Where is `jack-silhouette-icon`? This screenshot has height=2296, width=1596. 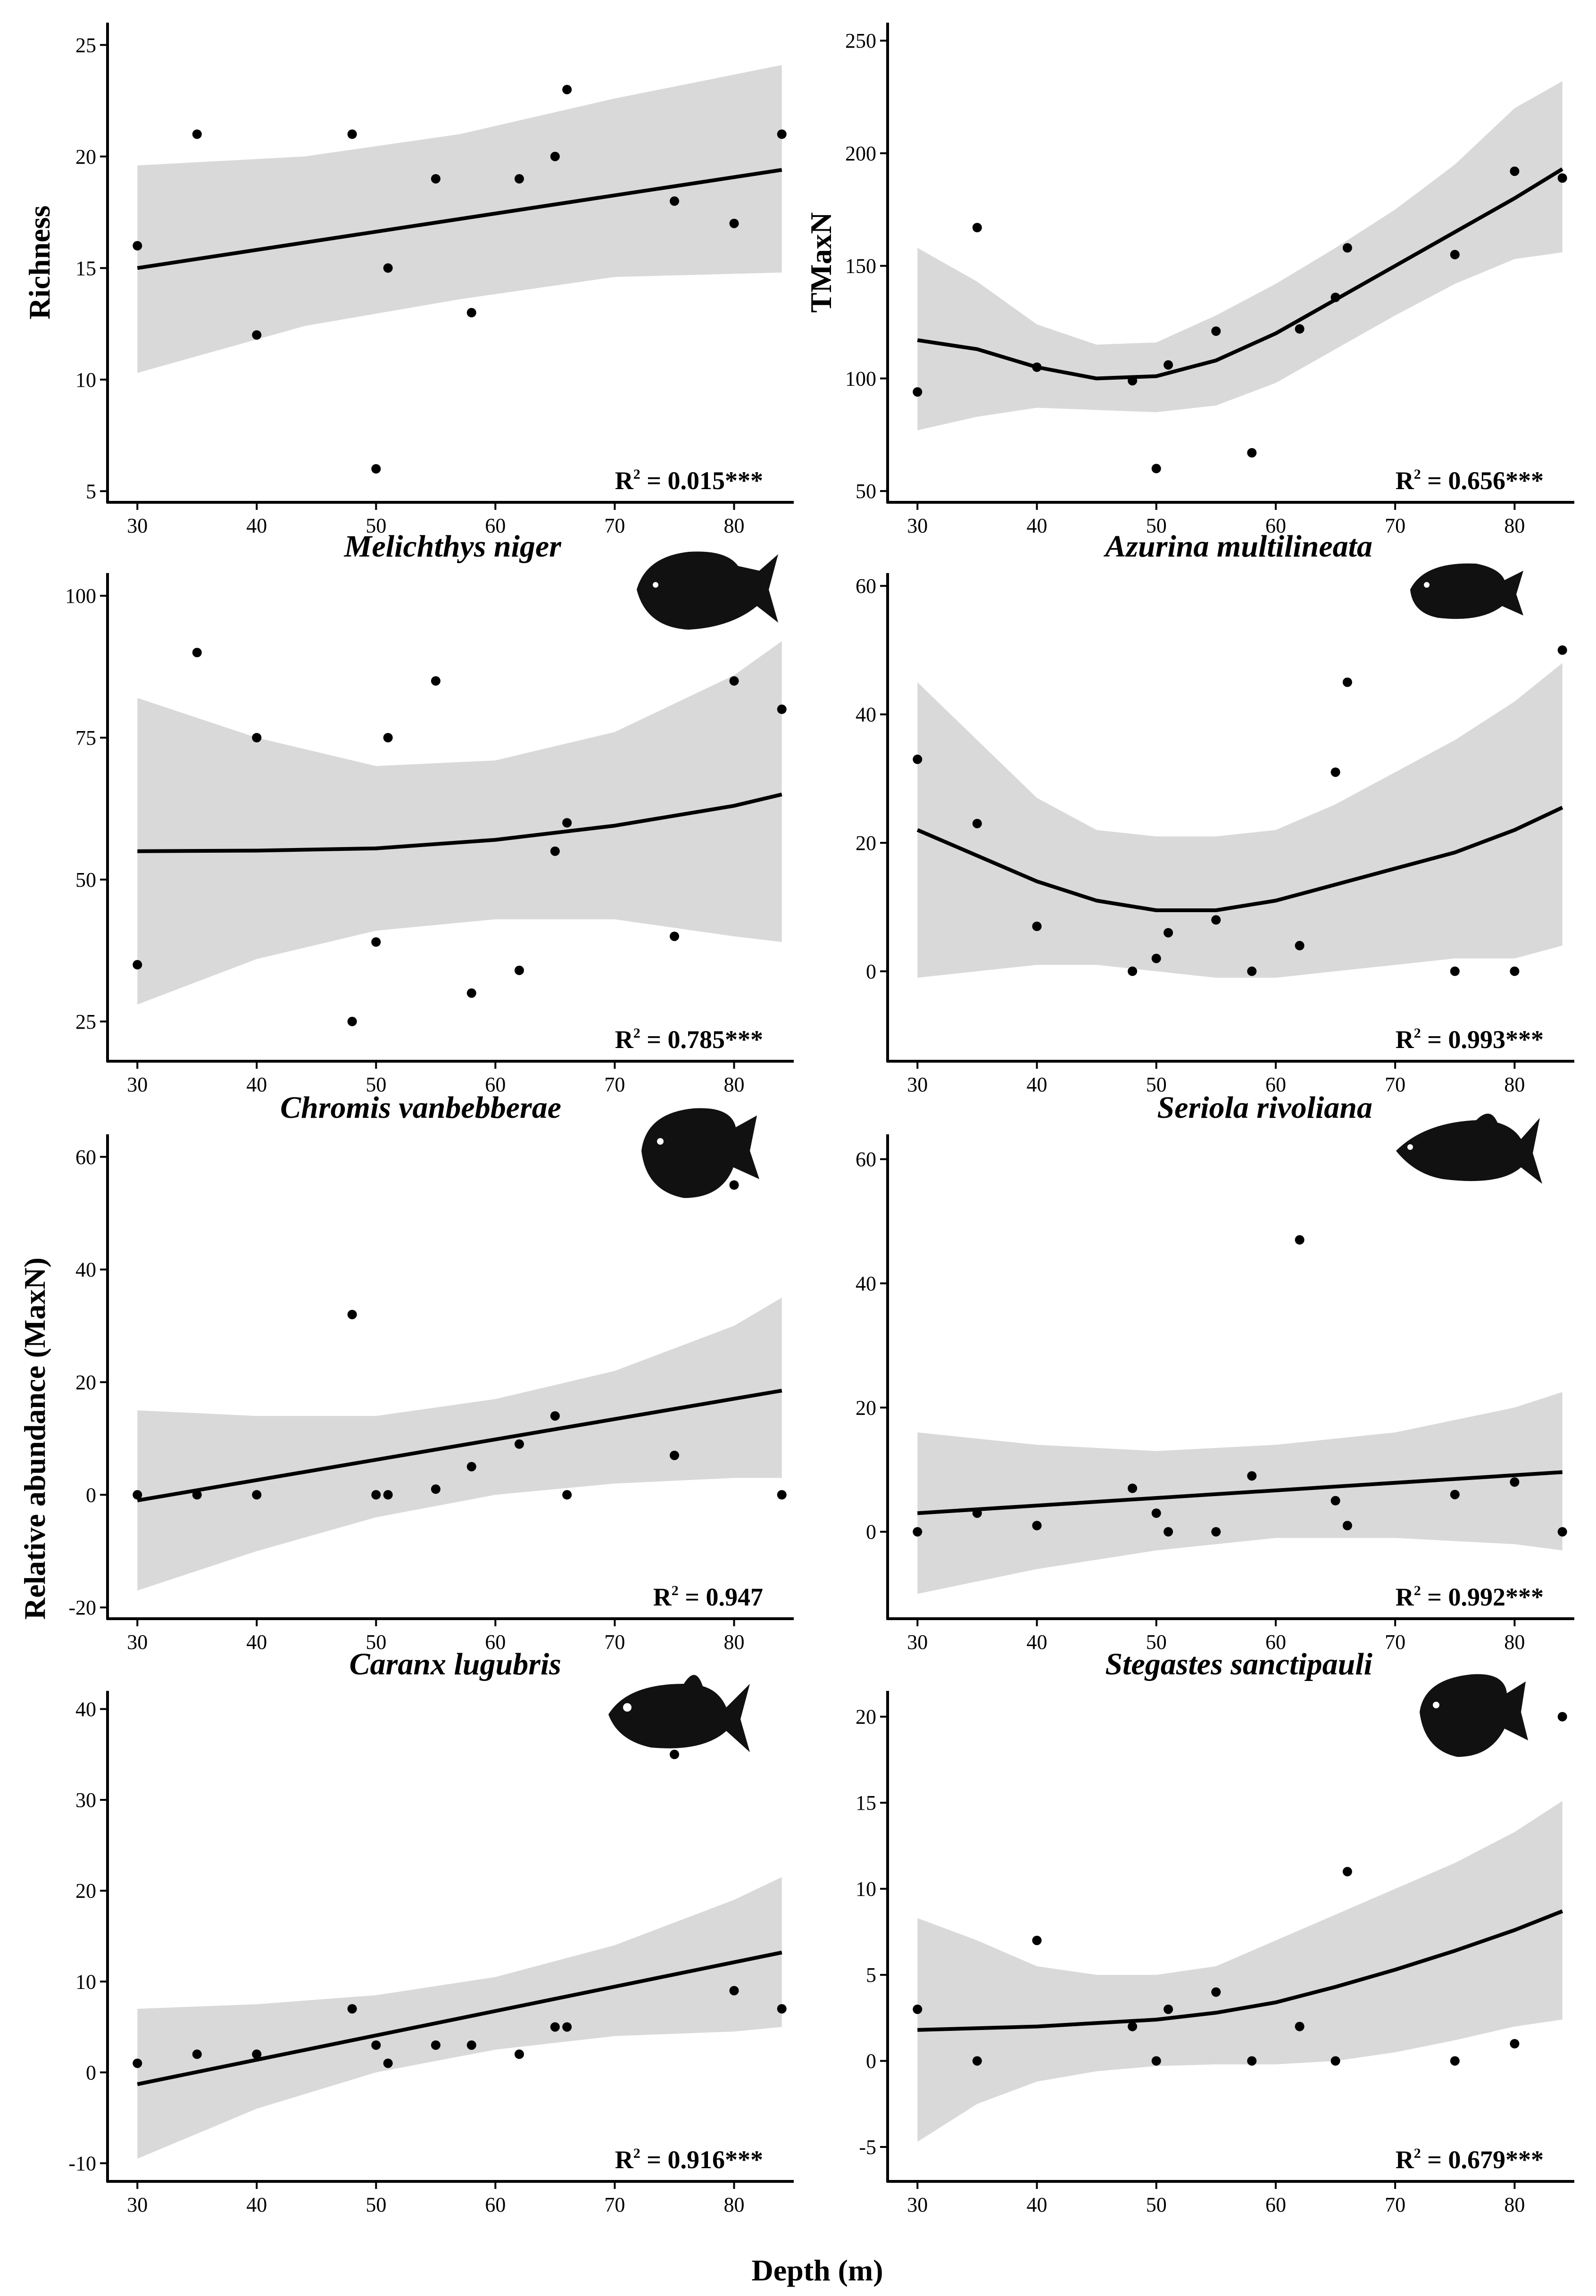
jack-silhouette-icon is located at coordinates (679, 1713).